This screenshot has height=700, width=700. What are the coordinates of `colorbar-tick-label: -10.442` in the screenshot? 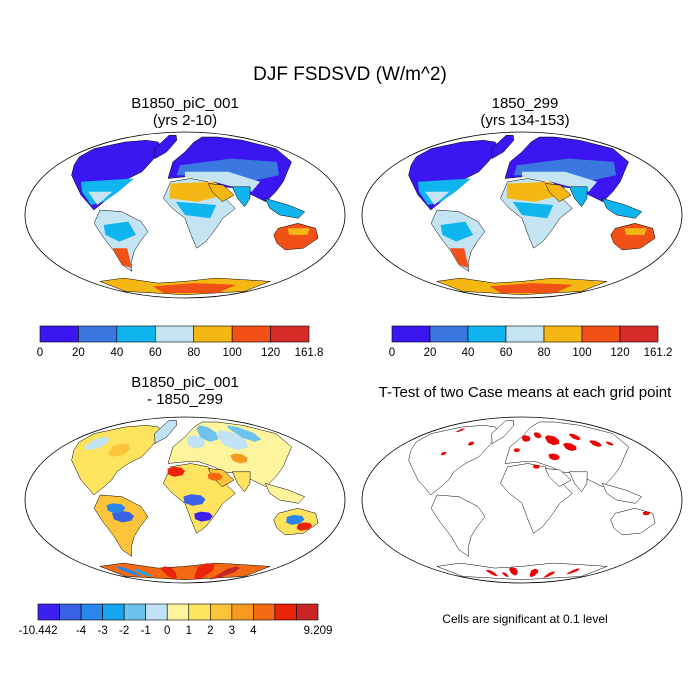 It's located at (37, 631).